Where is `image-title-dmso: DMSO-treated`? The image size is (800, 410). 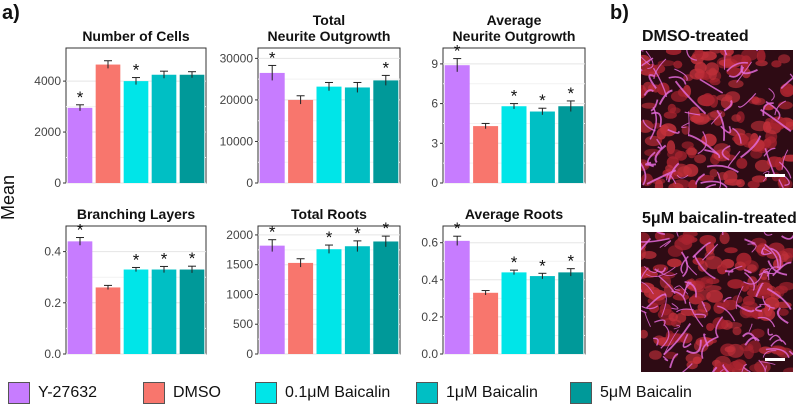
image-title-dmso: DMSO-treated is located at coordinates (695, 36).